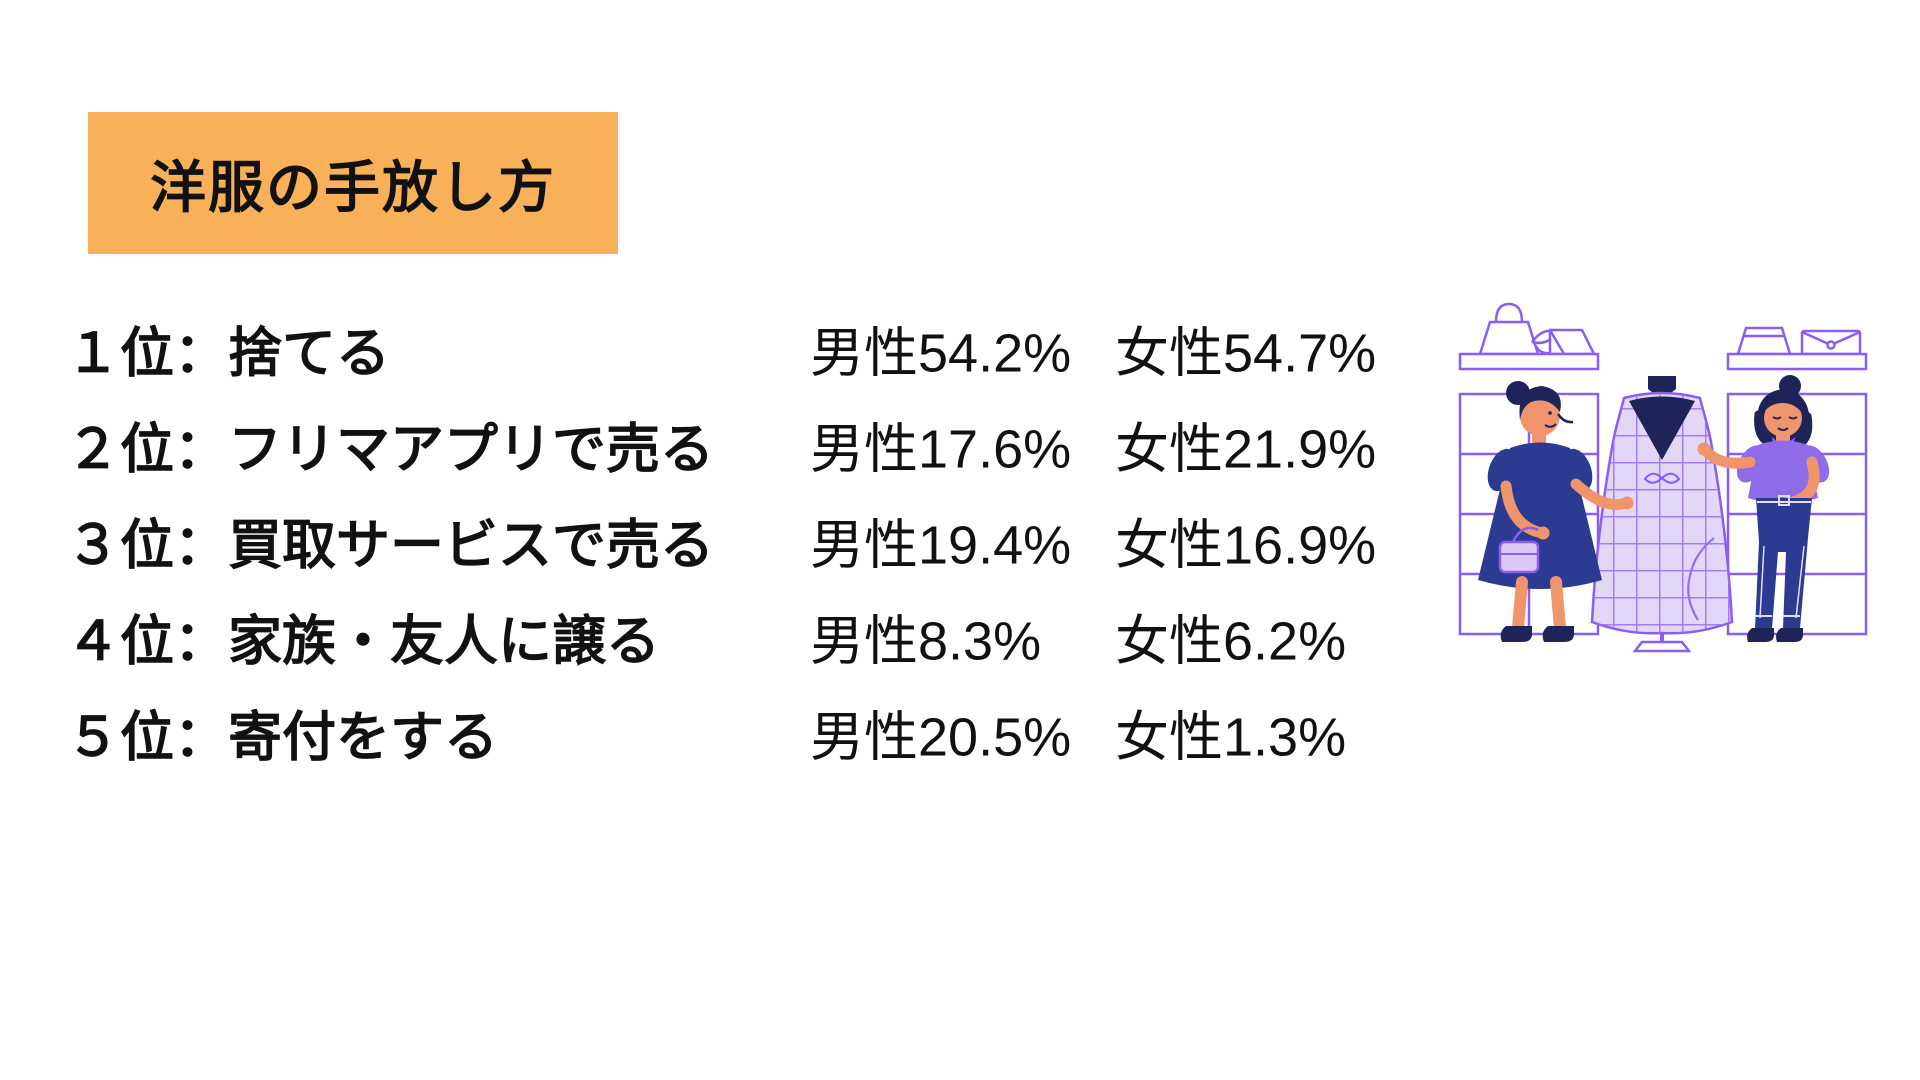  What do you see at coordinates (941, 545) in the screenshot?
I see `male-percentage: 男性19.4%` at bounding box center [941, 545].